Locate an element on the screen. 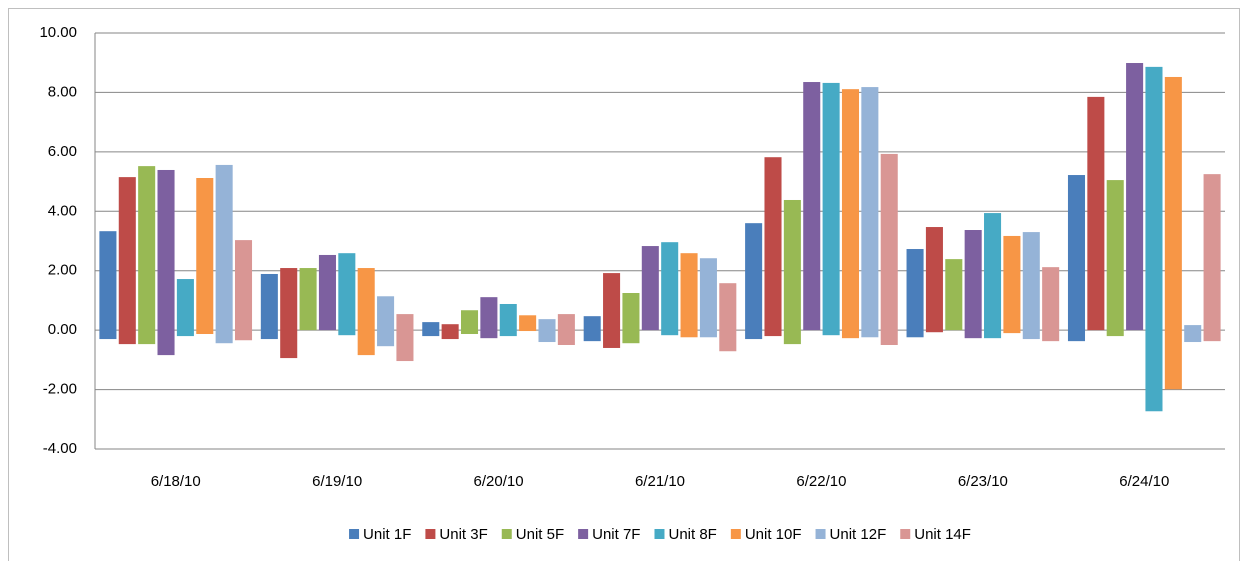 The image size is (1249, 561). y-tick-label: -4.00 is located at coordinates (60, 448).